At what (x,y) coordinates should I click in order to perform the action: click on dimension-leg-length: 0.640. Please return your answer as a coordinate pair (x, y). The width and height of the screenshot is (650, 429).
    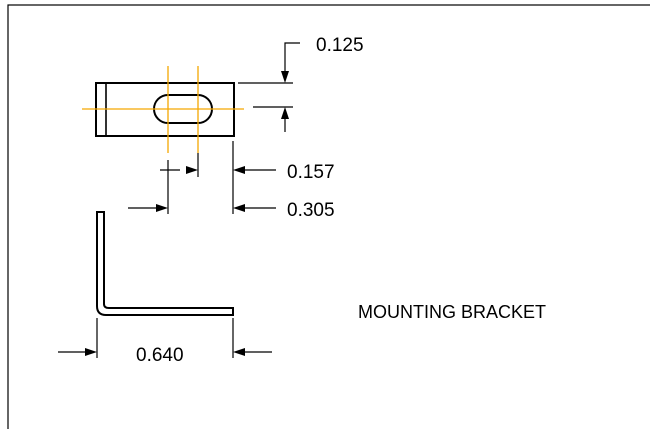
    Looking at the image, I should click on (165, 342).